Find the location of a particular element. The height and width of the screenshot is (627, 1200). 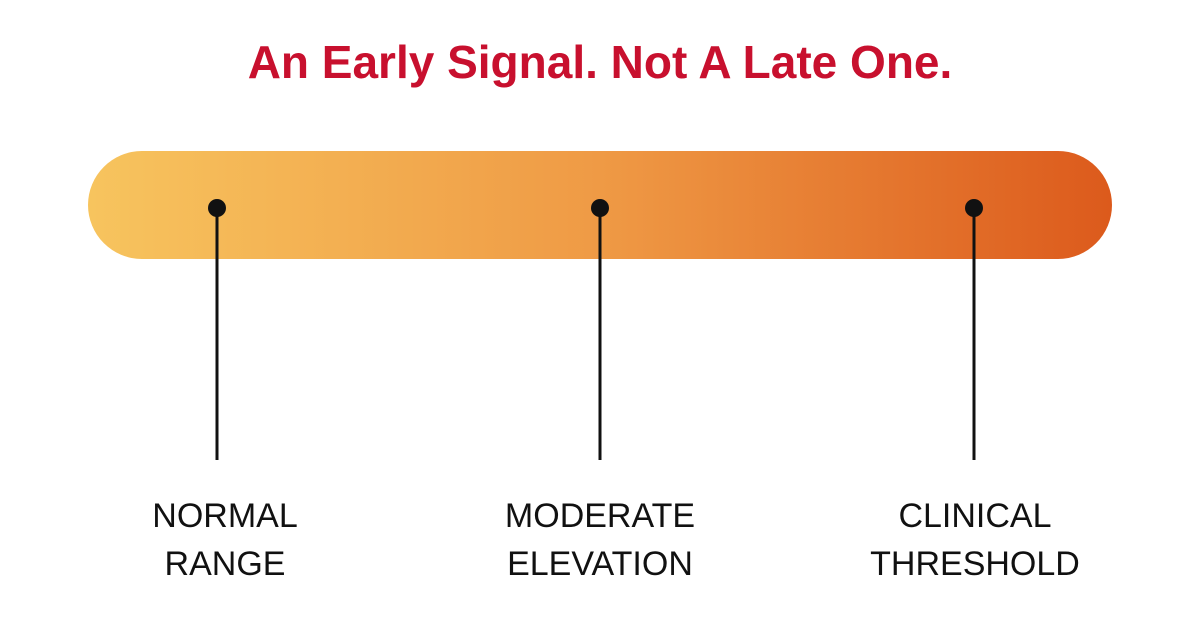

marker-label: CLINICAL is located at coordinates (974, 516).